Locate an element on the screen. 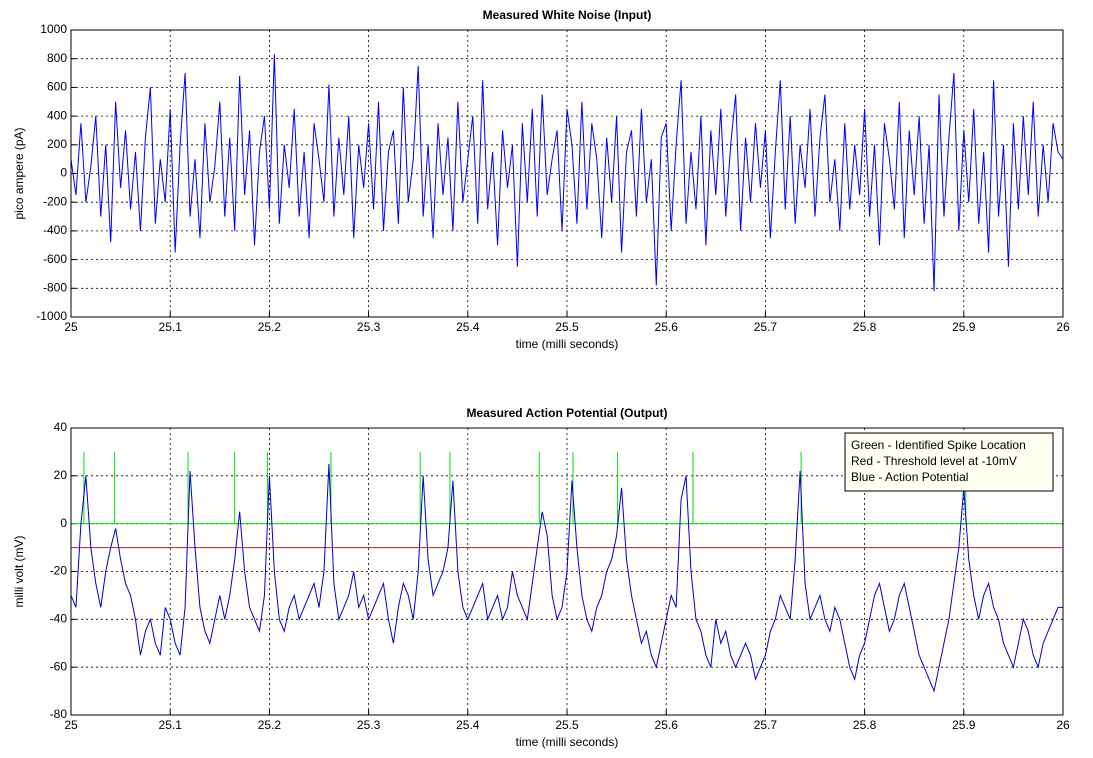 The height and width of the screenshot is (758, 1093). y-tick-label: 200 is located at coordinates (57, 144).